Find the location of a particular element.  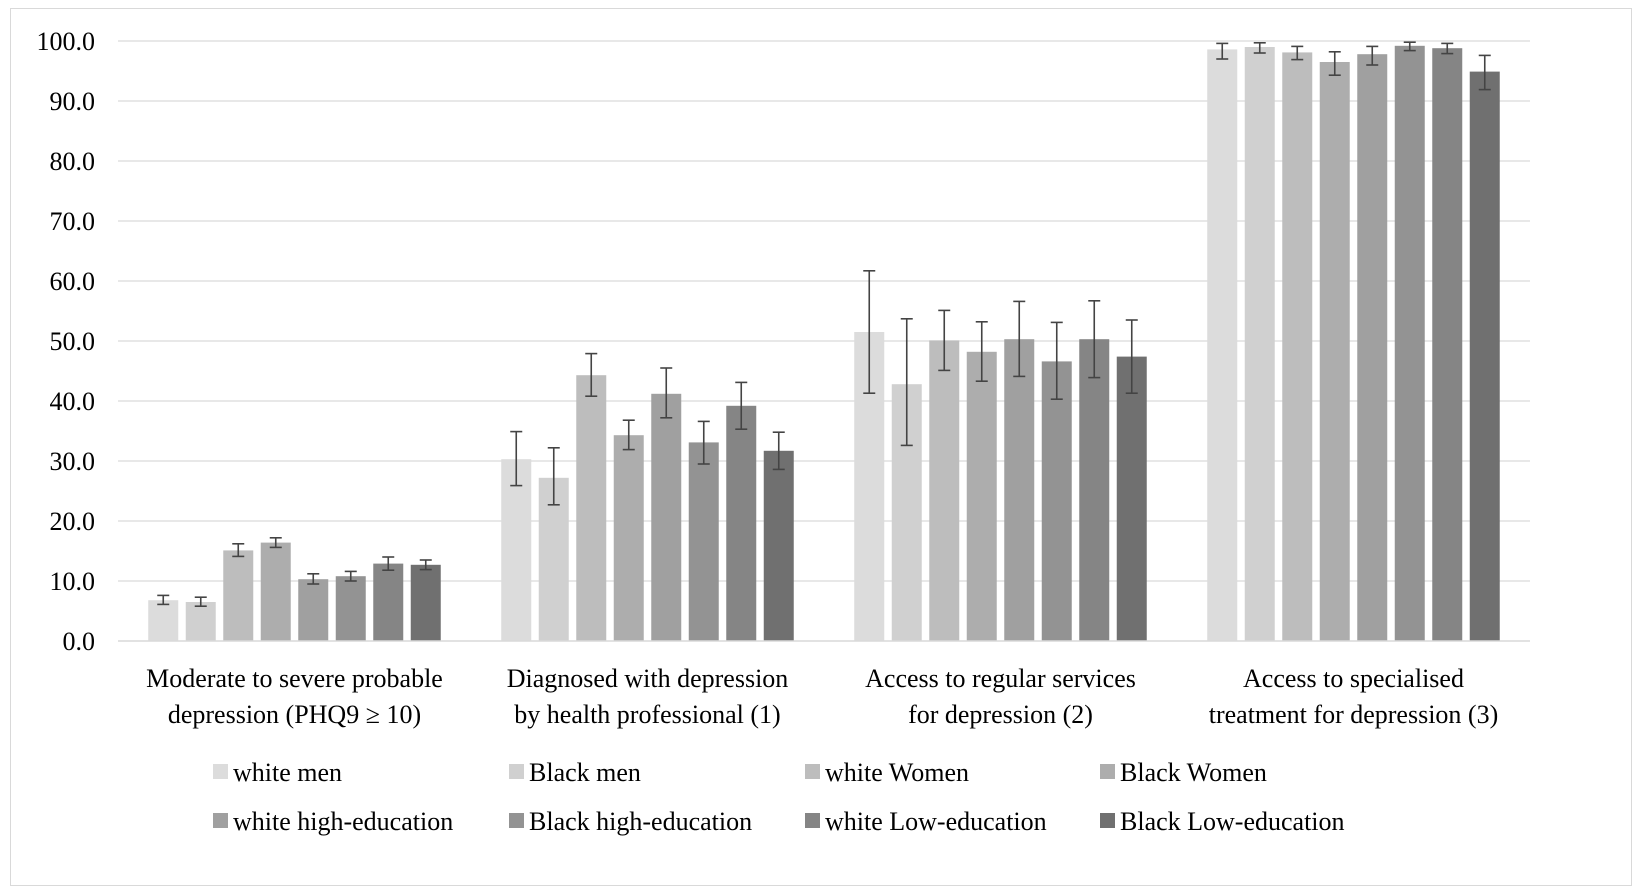

y-tick-label: 100.0 is located at coordinates (66, 41).